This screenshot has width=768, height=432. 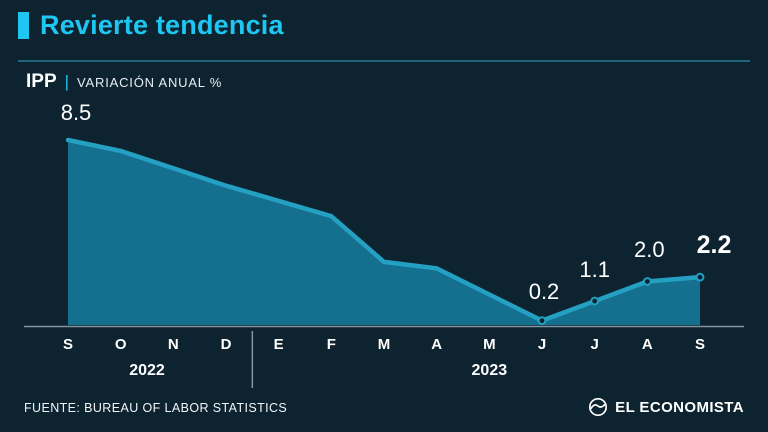 What do you see at coordinates (226, 344) in the screenshot?
I see `month-label: D` at bounding box center [226, 344].